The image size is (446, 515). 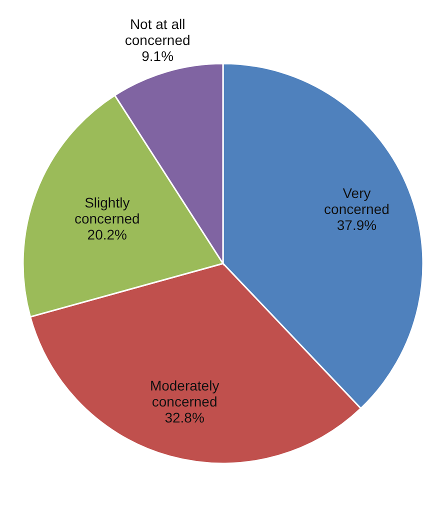 What do you see at coordinates (107, 210) in the screenshot?
I see `slice-label: Slightly concerned` at bounding box center [107, 210].